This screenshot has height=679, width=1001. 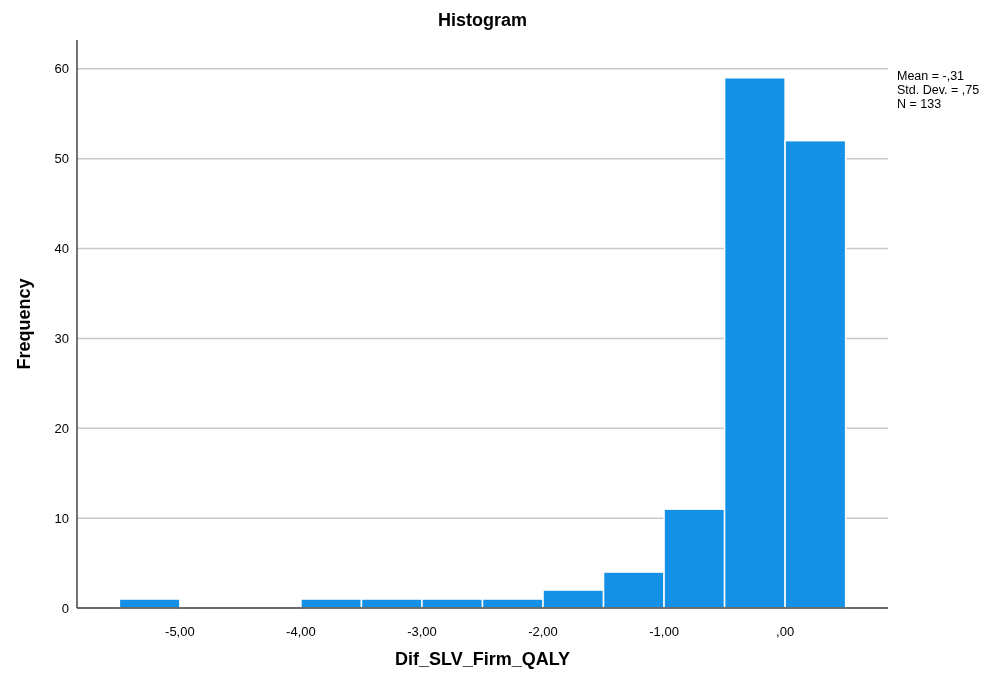 What do you see at coordinates (180, 631) in the screenshot?
I see `x-tick-label: -5,00` at bounding box center [180, 631].